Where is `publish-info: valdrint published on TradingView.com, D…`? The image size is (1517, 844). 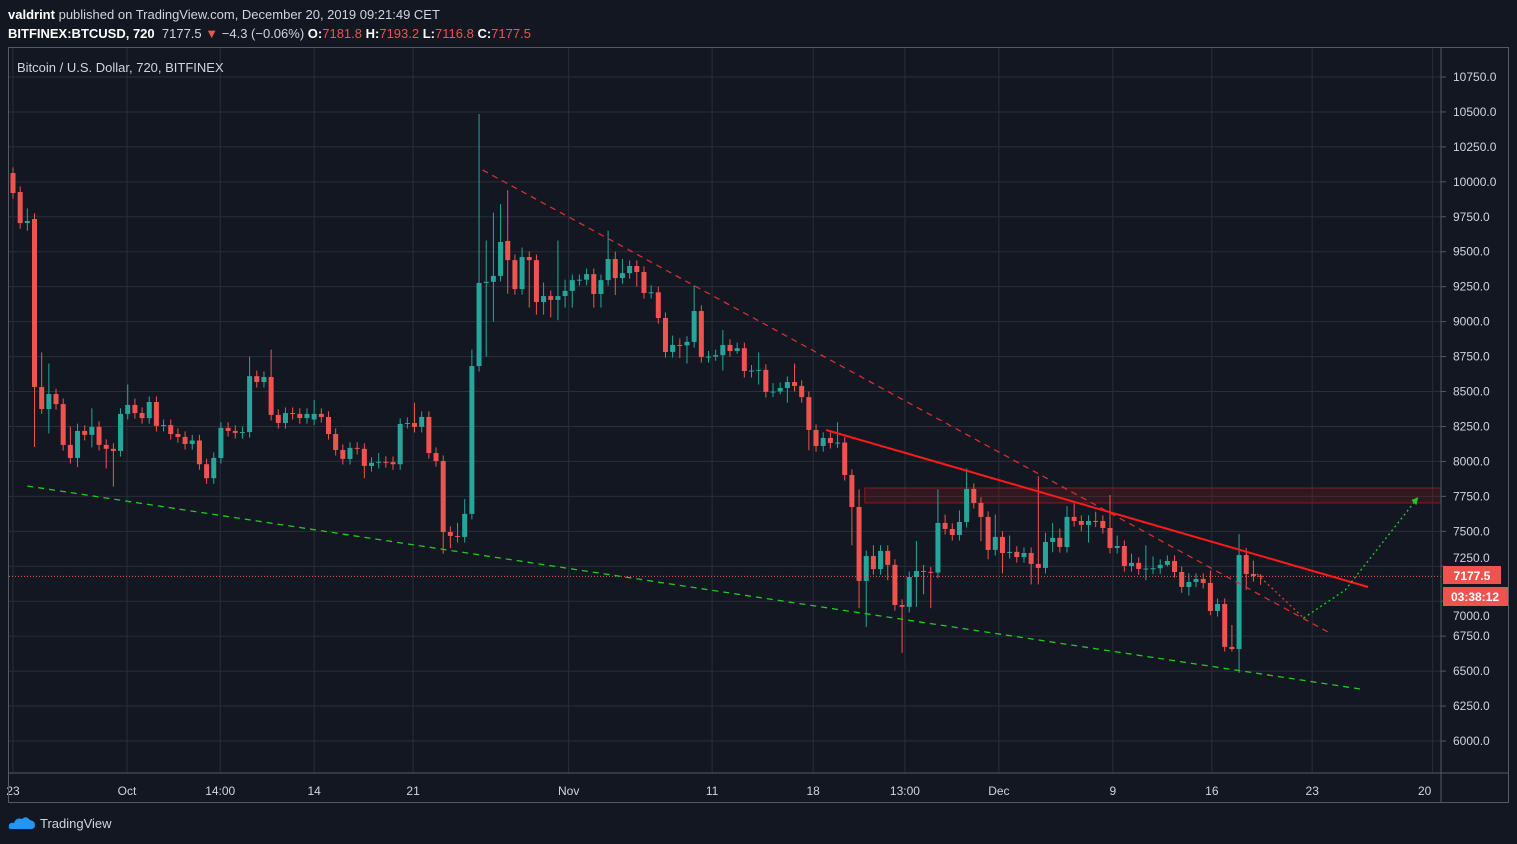
publish-info: valdrint published on TradingView.com, D… is located at coordinates (224, 14).